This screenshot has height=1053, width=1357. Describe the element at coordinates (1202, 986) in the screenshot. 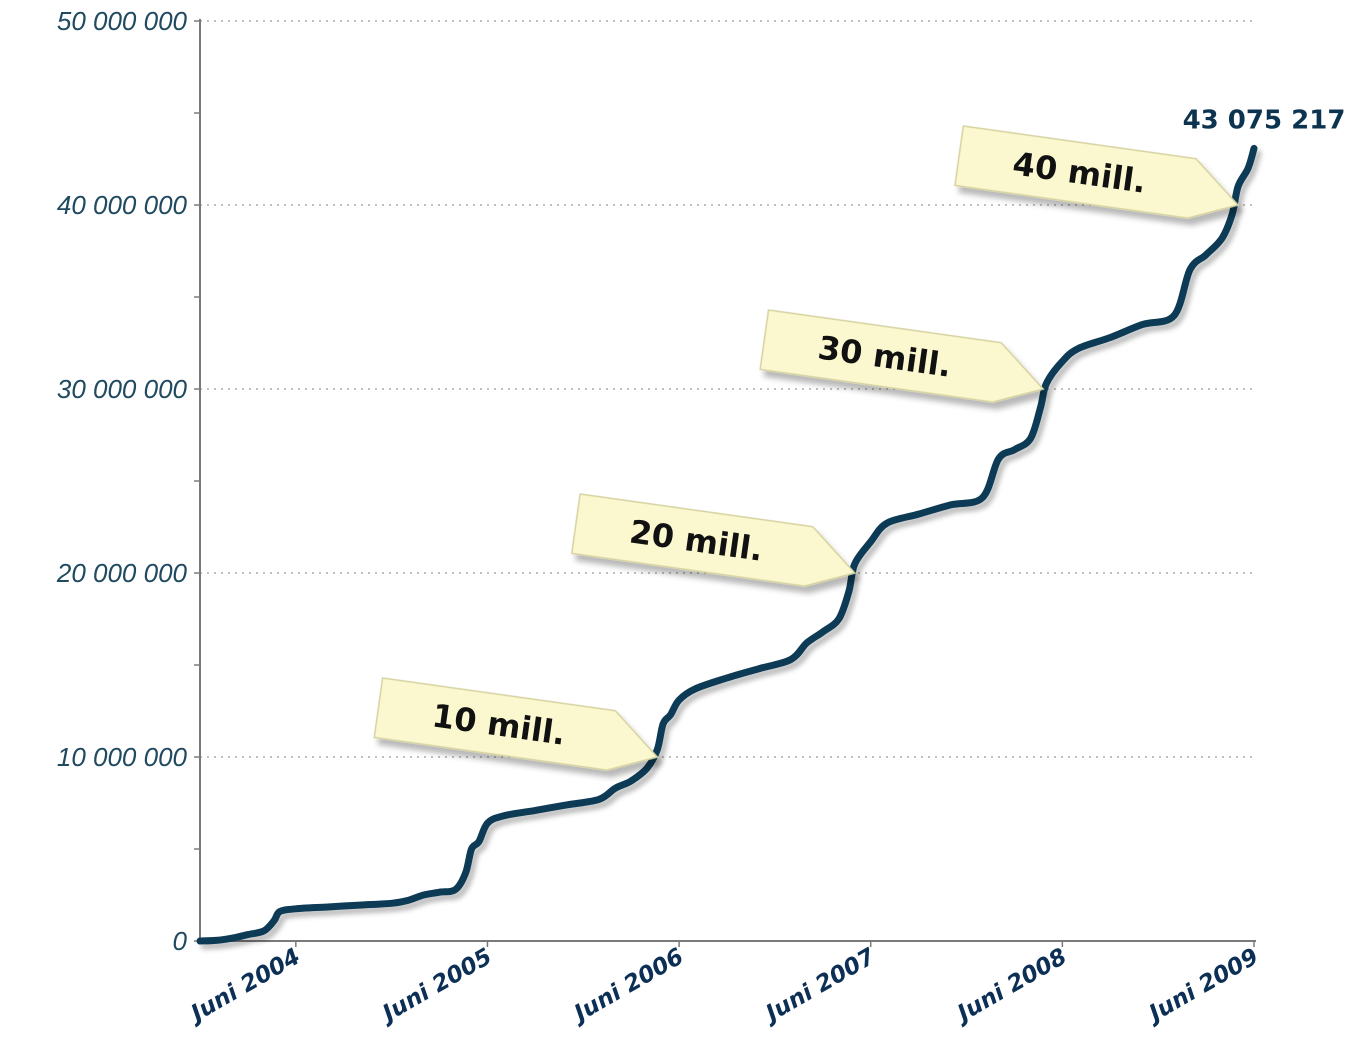

I see `x-tick-label: Juni 2009` at that location.